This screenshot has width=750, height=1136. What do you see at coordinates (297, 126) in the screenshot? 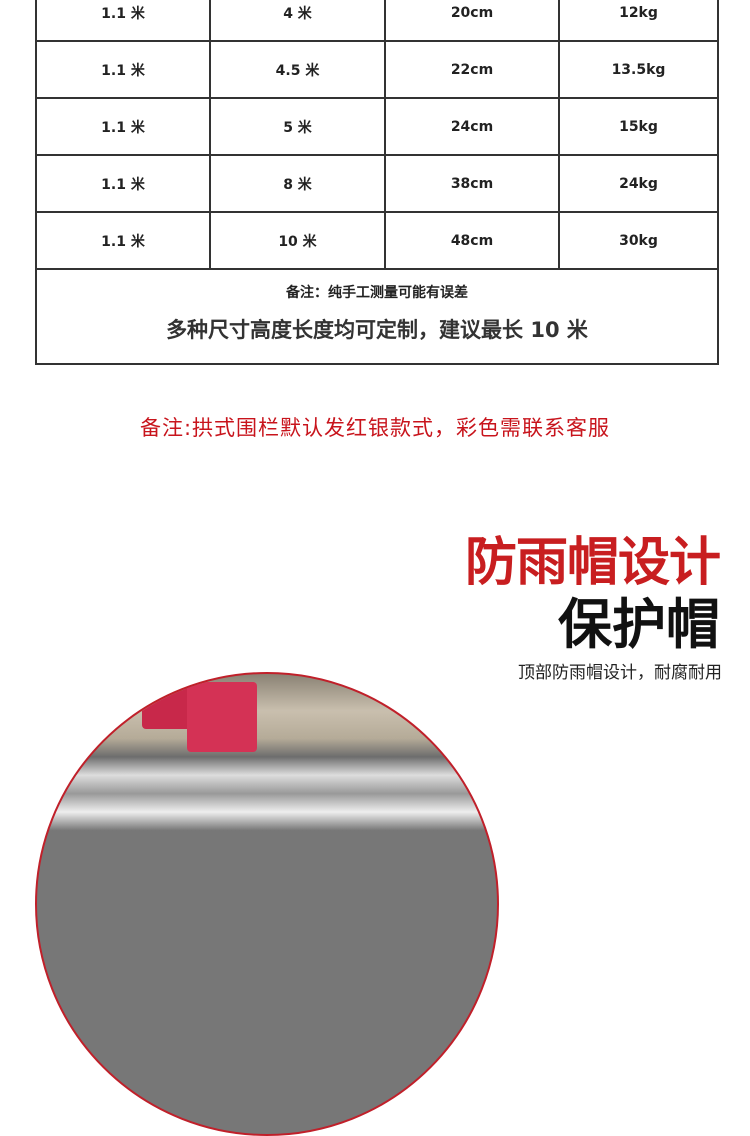
I see `table-cell: 5 米` at bounding box center [297, 126].